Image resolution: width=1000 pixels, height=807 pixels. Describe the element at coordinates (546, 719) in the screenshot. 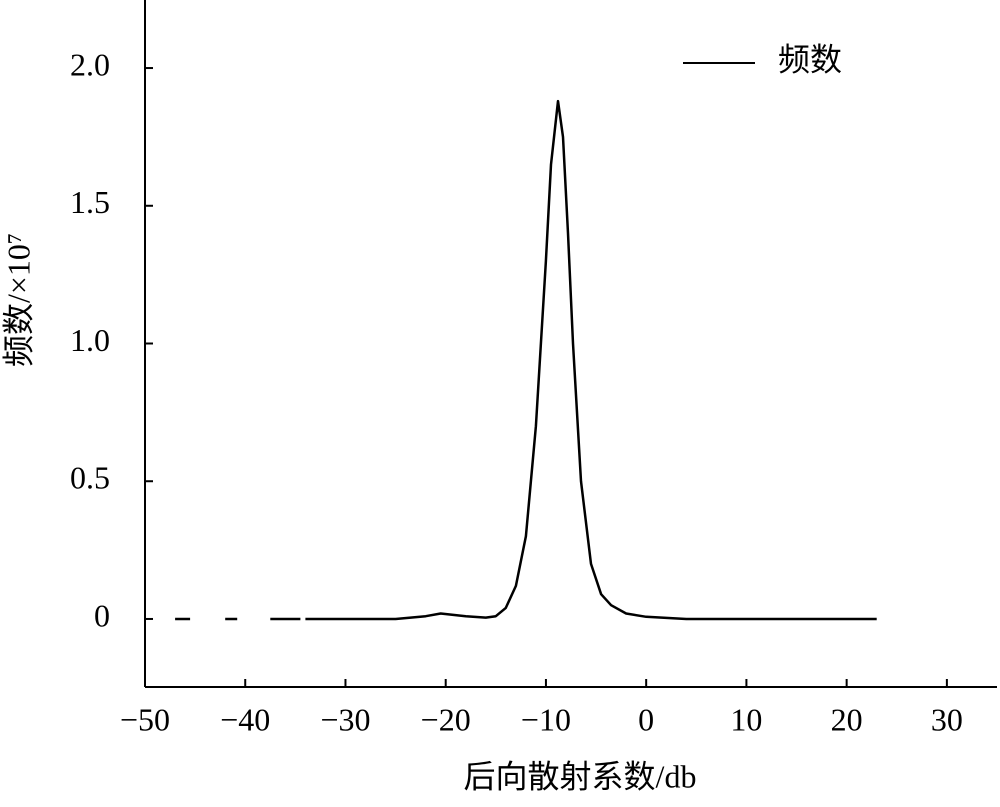

I see `x-tick-label: −10` at that location.